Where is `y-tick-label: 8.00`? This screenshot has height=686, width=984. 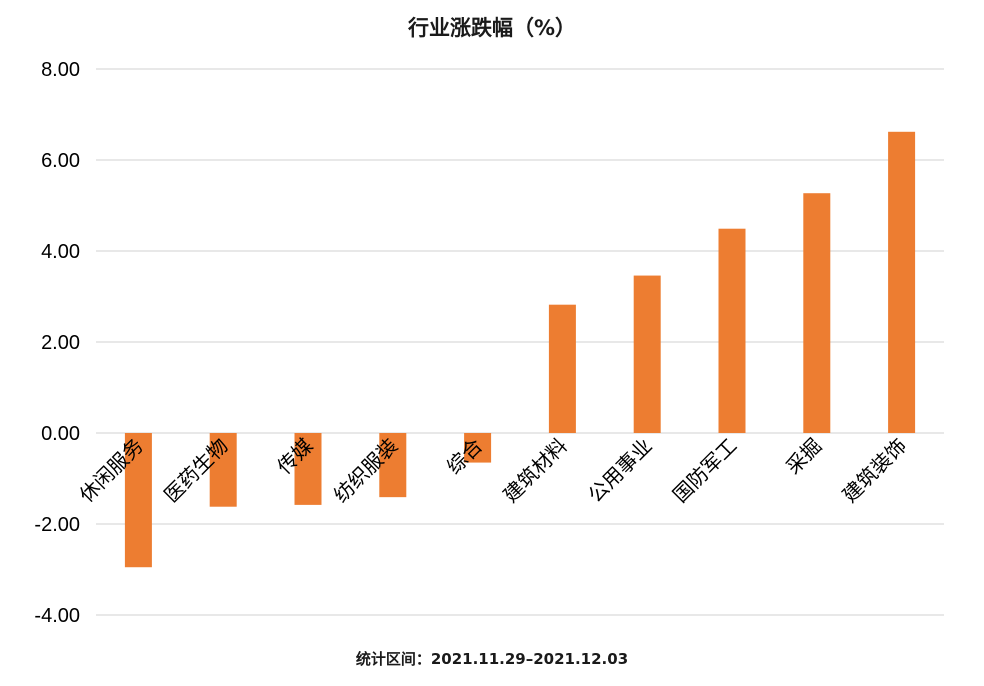 y-tick-label: 8.00 is located at coordinates (60, 70).